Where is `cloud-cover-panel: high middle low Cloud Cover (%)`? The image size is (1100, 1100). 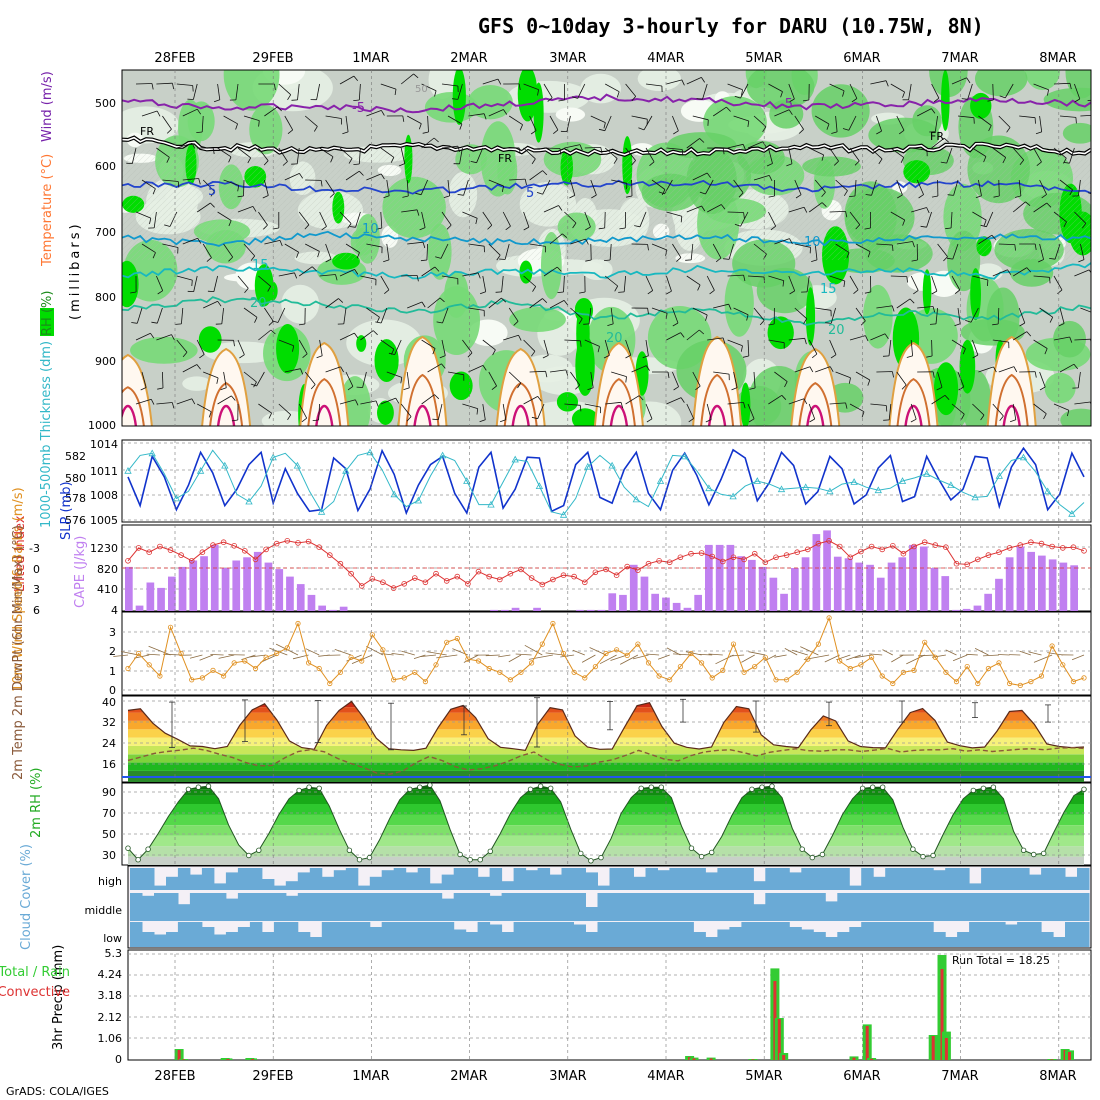
cloud-cover-panel: high middle low Cloud Cover (%) is located at coordinates (555, 897).